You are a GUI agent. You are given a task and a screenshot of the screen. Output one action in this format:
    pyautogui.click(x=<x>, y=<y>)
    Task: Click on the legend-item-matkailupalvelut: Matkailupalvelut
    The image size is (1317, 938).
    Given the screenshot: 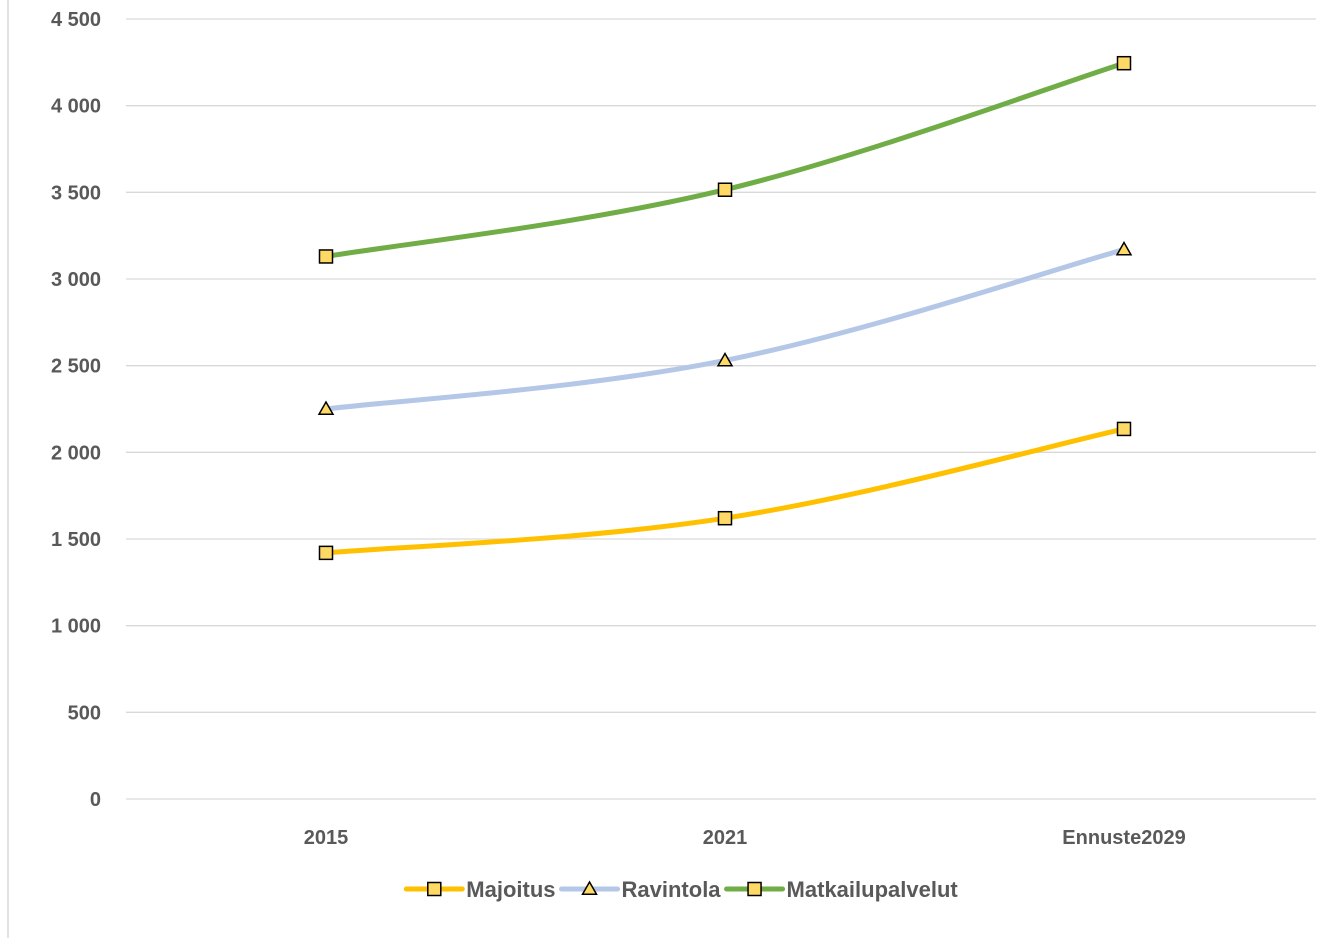 What is the action you would take?
    pyautogui.click(x=841, y=889)
    